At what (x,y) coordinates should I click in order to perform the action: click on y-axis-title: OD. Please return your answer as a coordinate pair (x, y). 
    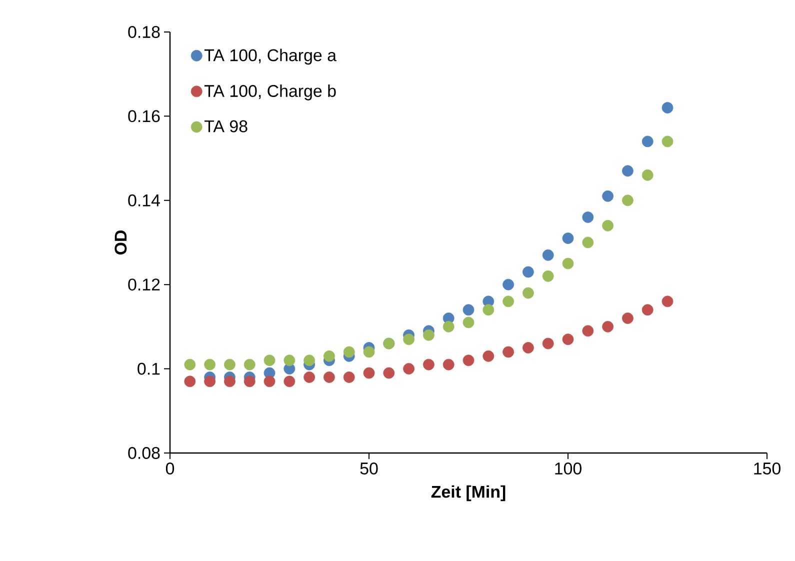
    Looking at the image, I should click on (120, 242).